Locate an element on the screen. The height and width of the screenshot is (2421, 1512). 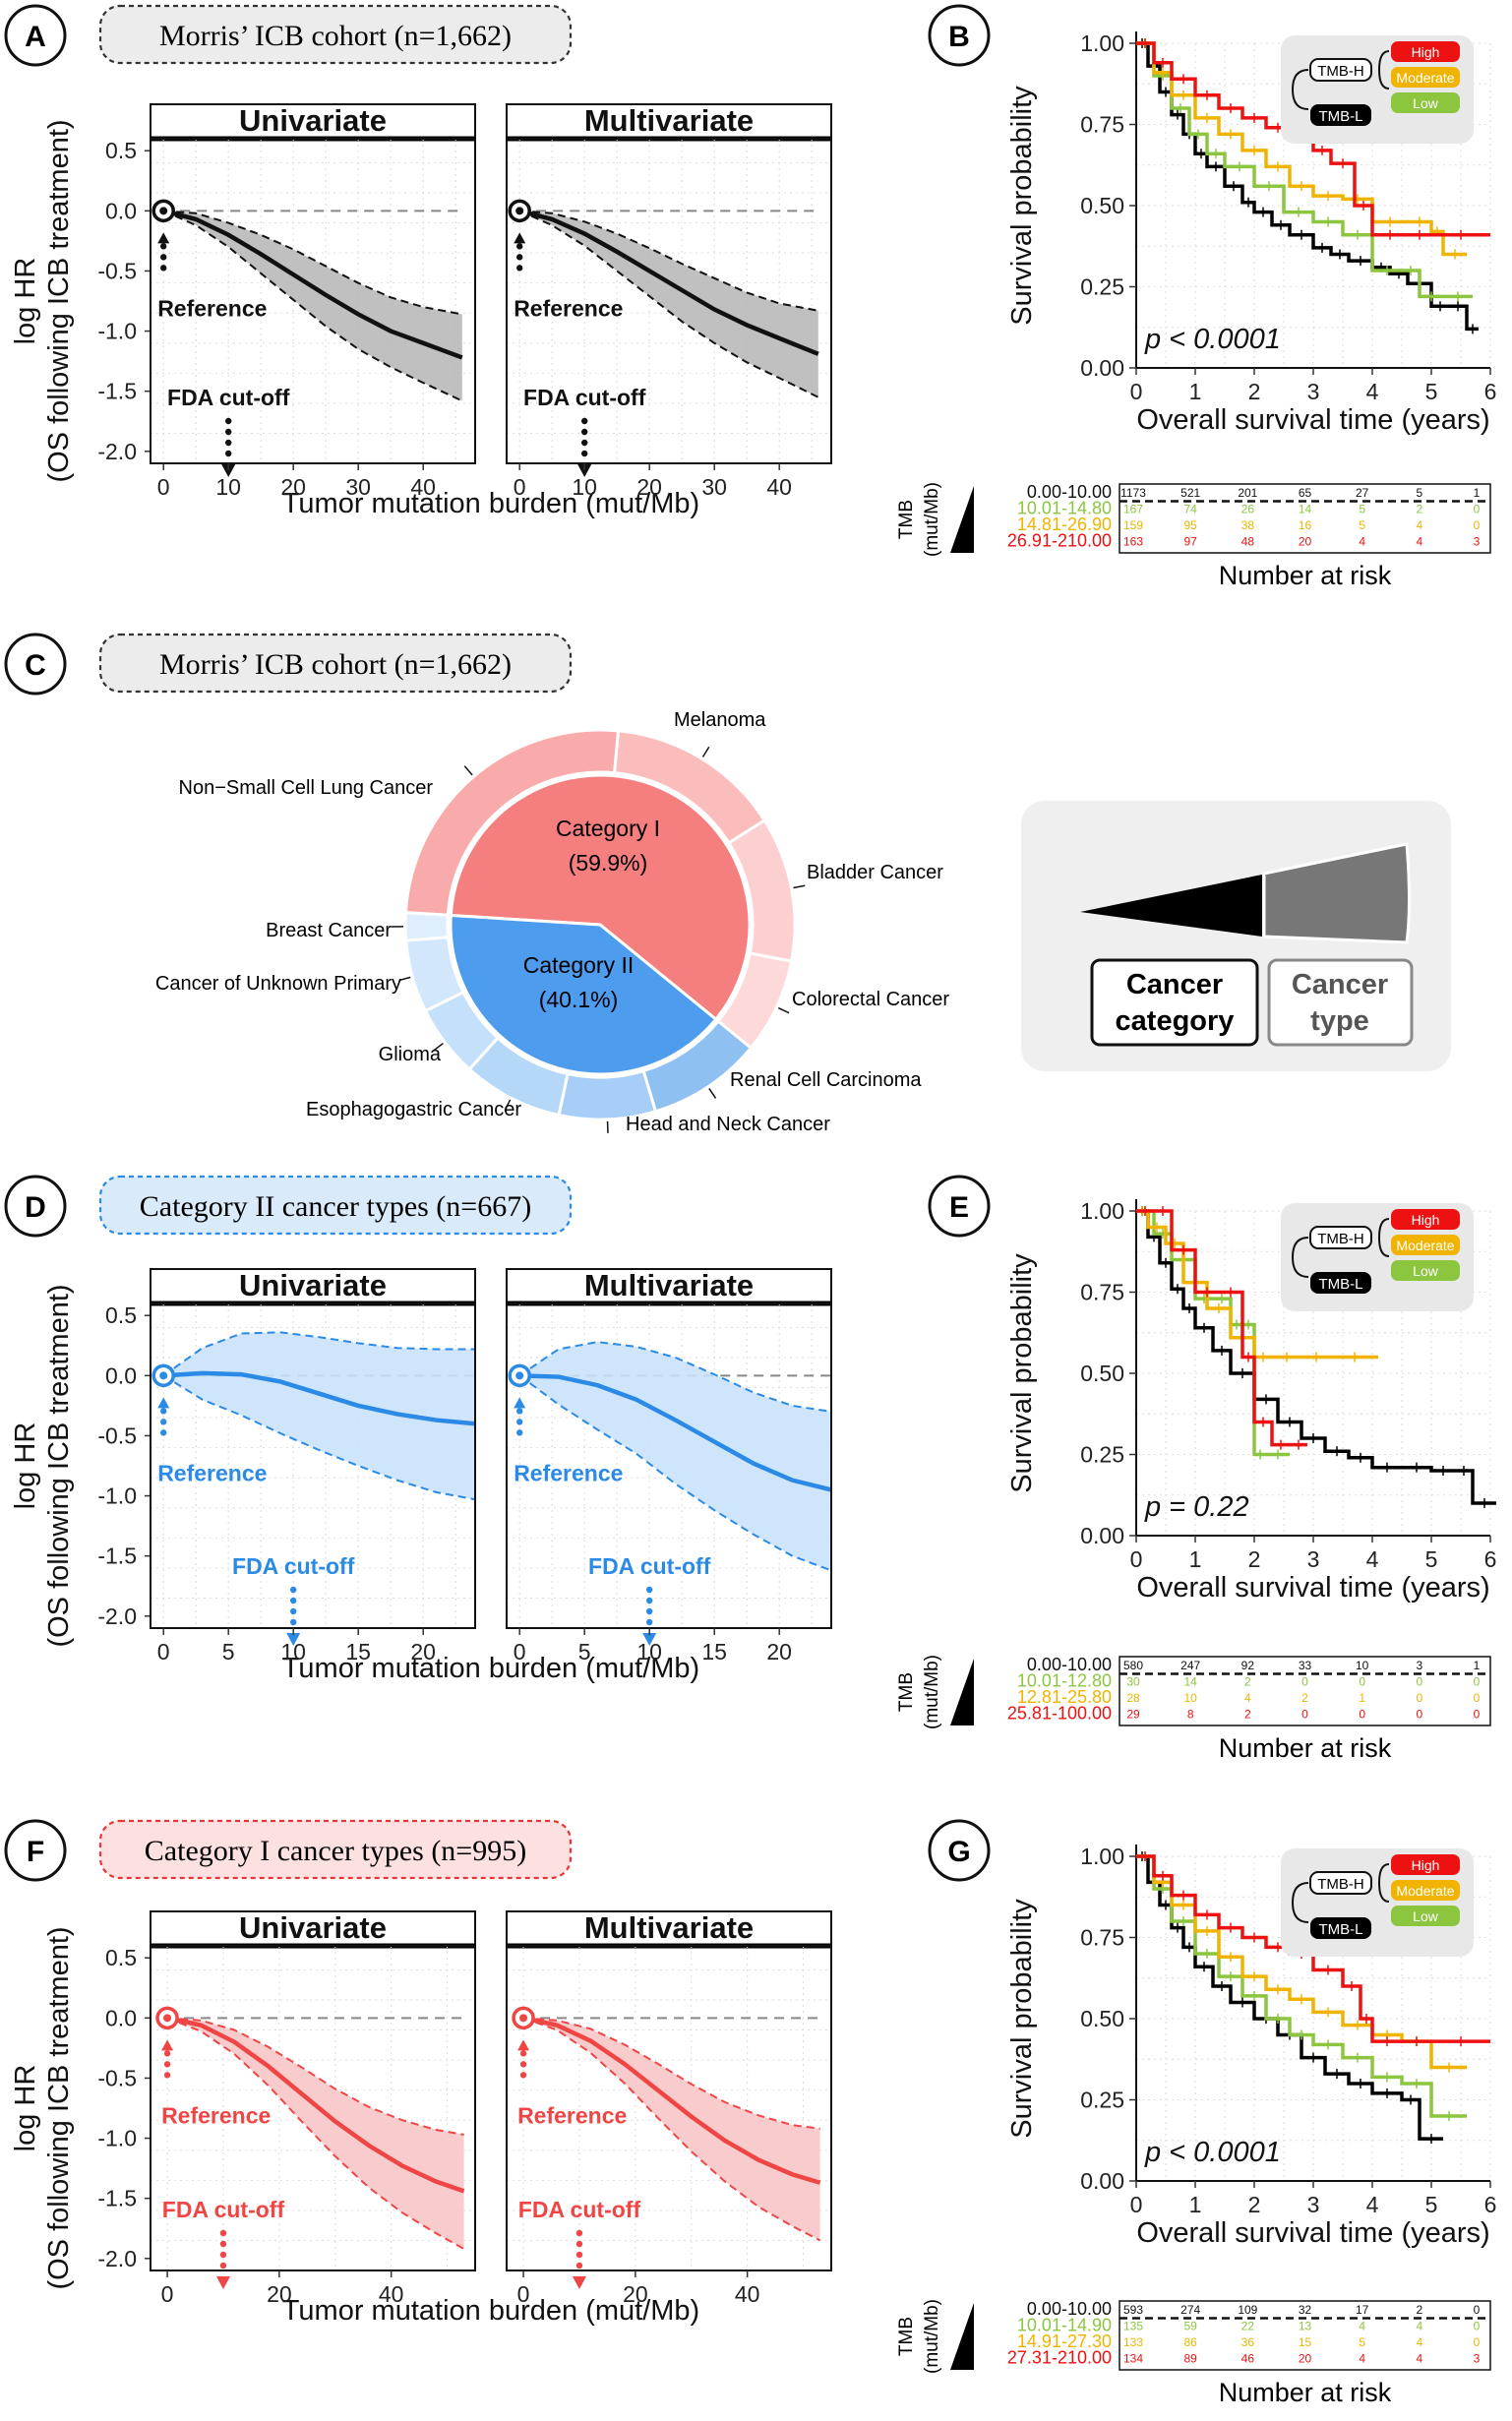
chart-D-ytick-label: -0.5 is located at coordinates (117, 1435).